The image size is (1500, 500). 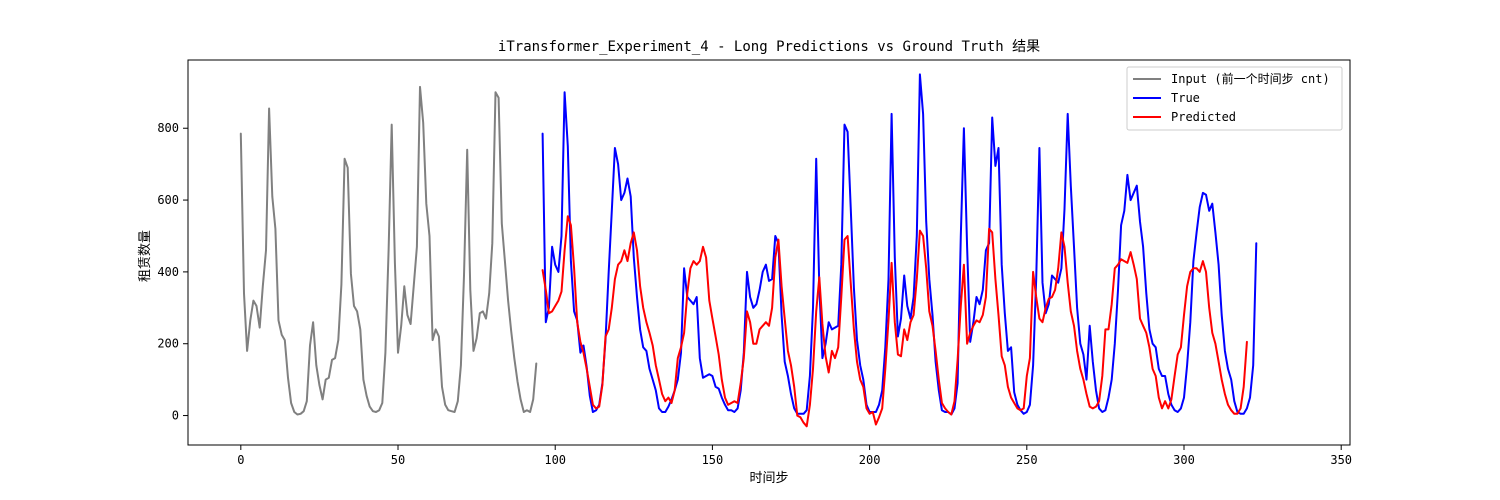 I want to click on x-tick-label: 350, so click(x=1341, y=460).